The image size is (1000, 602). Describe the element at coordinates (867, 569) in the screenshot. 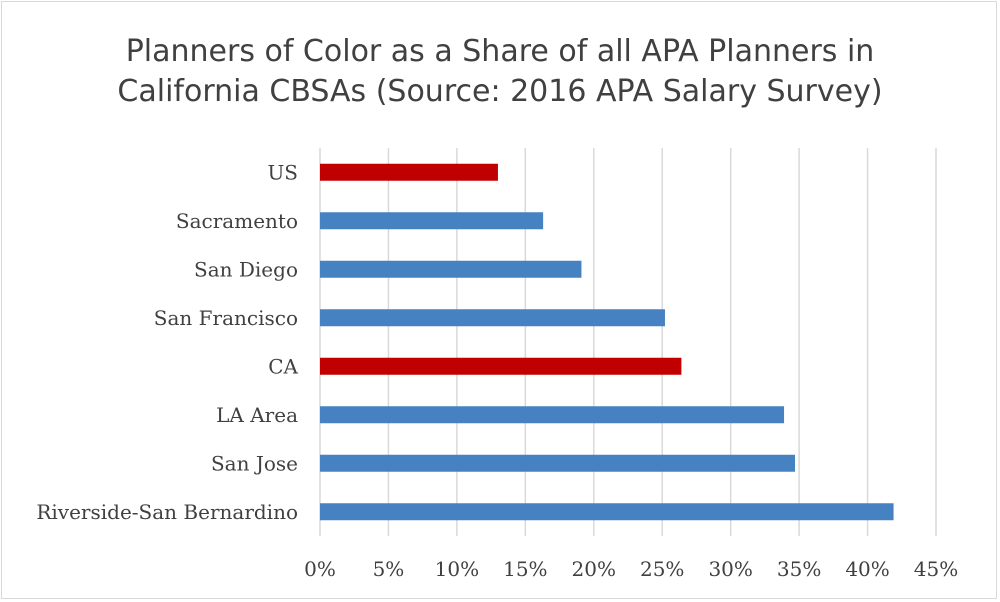

I see `x-tick-label: 40%` at that location.